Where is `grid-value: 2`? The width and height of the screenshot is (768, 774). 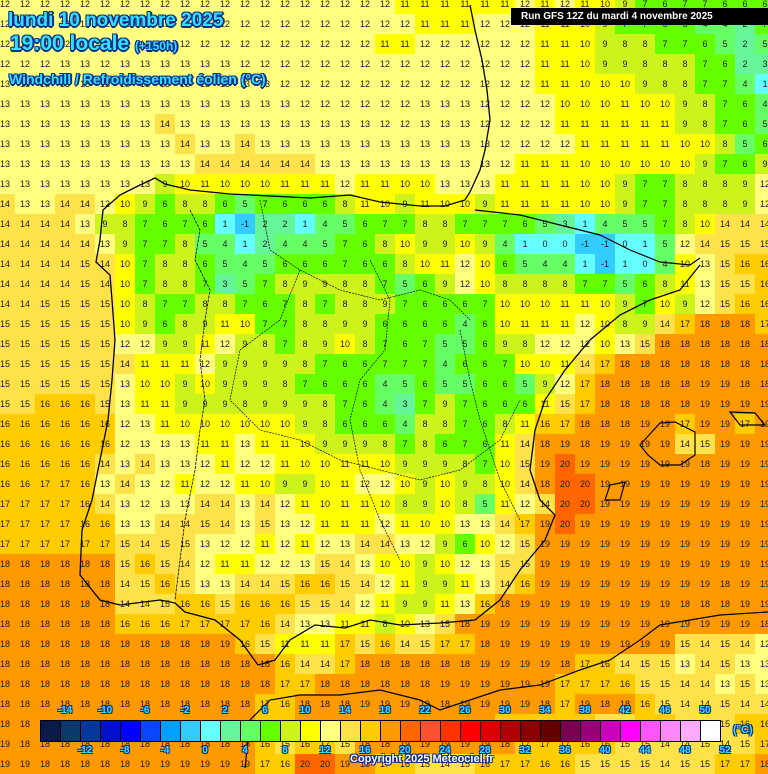
grid-value: 2 is located at coordinates (265, 224).